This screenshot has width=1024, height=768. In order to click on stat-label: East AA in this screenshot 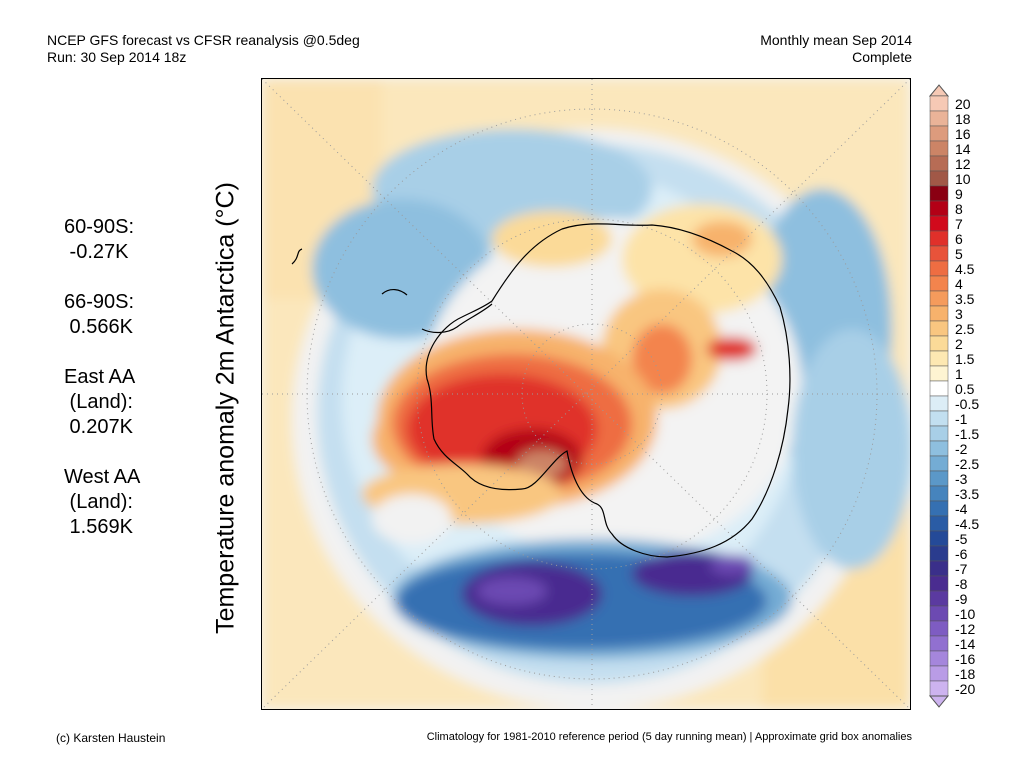, I will do `click(100, 377)`.